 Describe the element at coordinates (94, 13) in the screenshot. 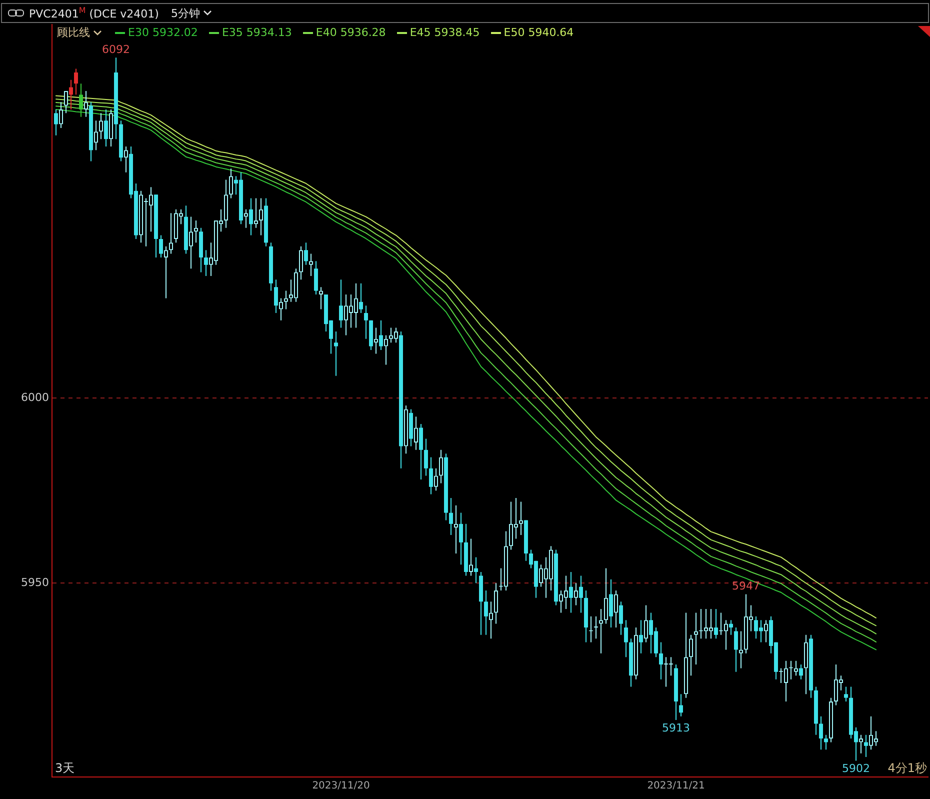

I see `chart-title: PVC2401$^{M}$ (DCE v2401)` at that location.